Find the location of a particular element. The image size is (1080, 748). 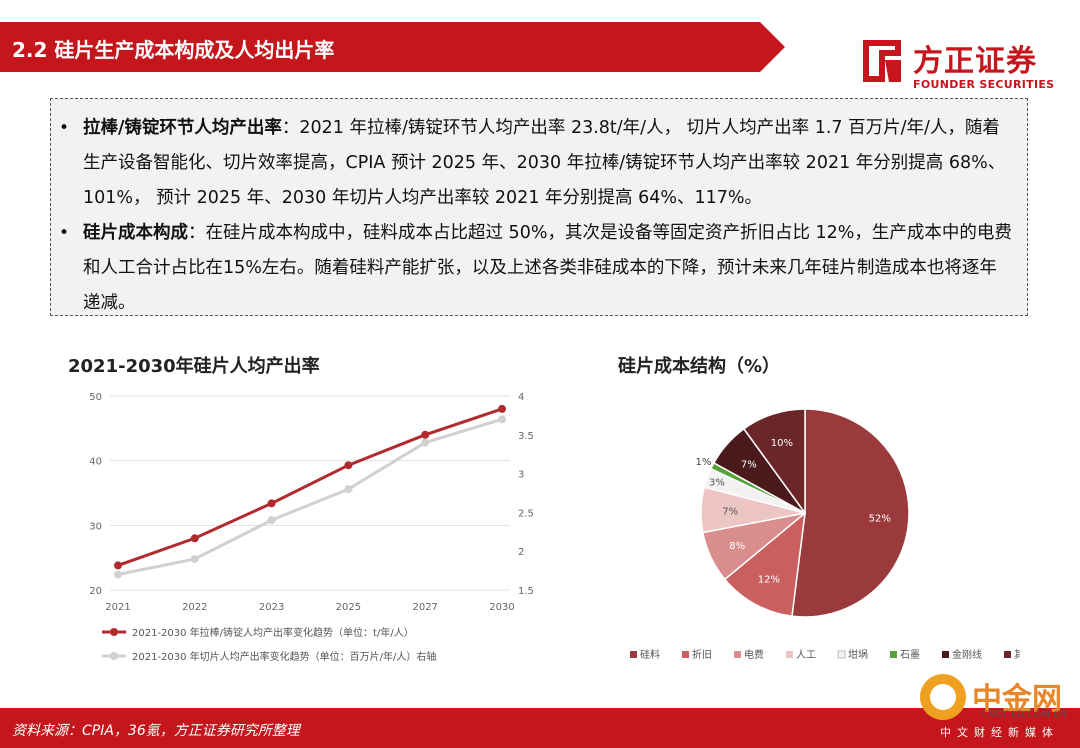

legend-label: 人工 is located at coordinates (806, 655).